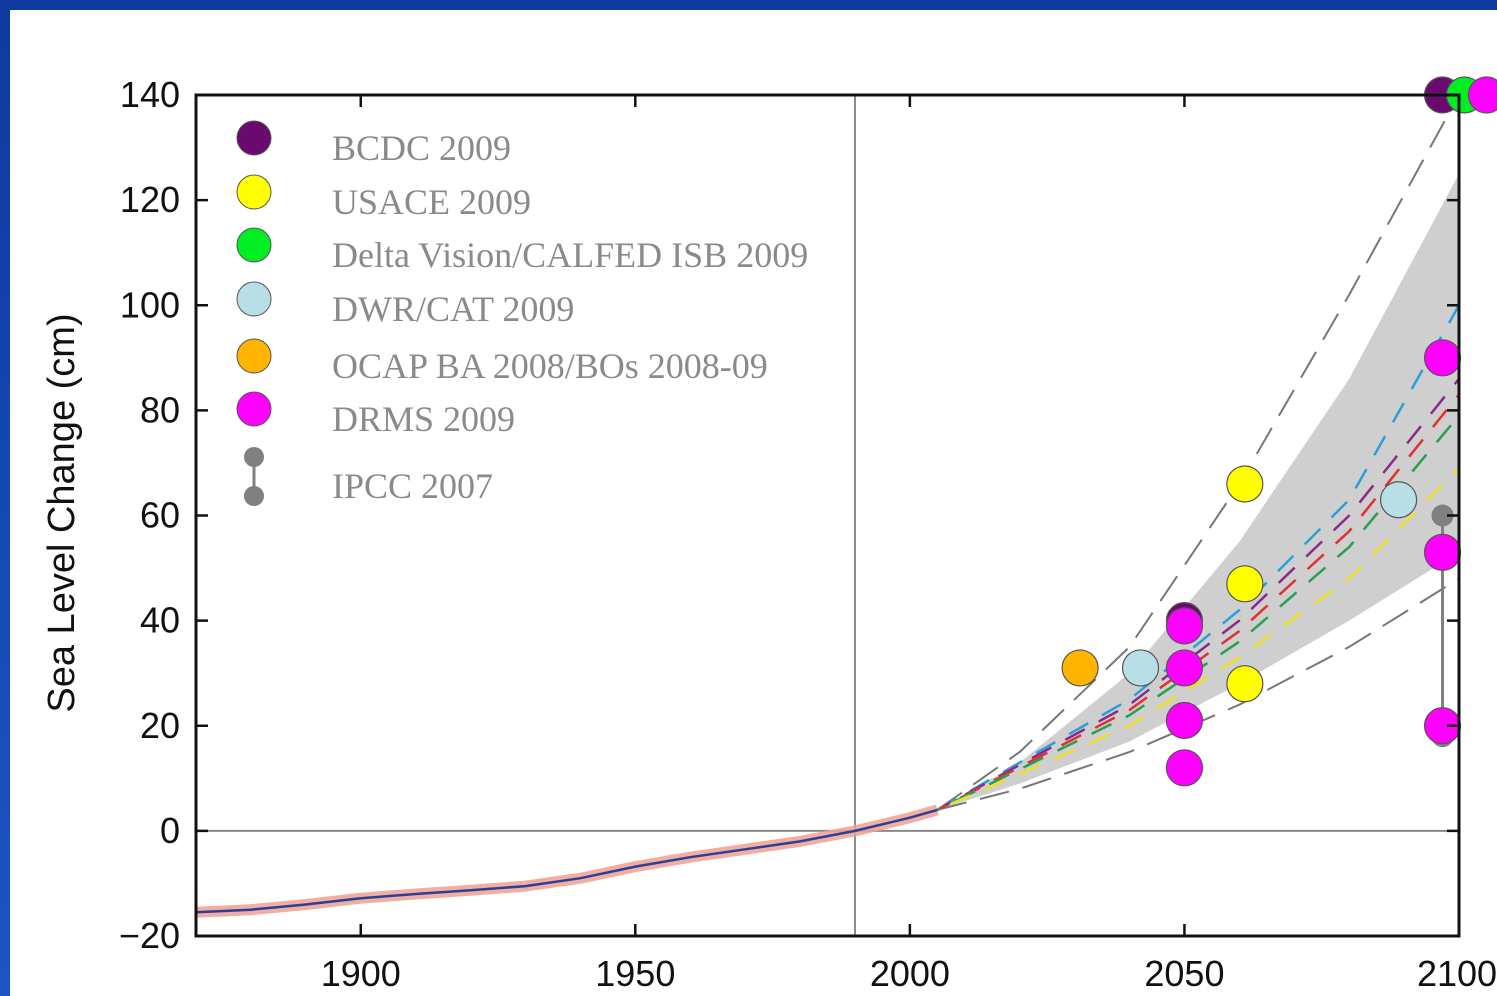 This screenshot has width=1497, height=996. Describe the element at coordinates (910, 973) in the screenshot. I see `x-tick-label: 2000` at that location.